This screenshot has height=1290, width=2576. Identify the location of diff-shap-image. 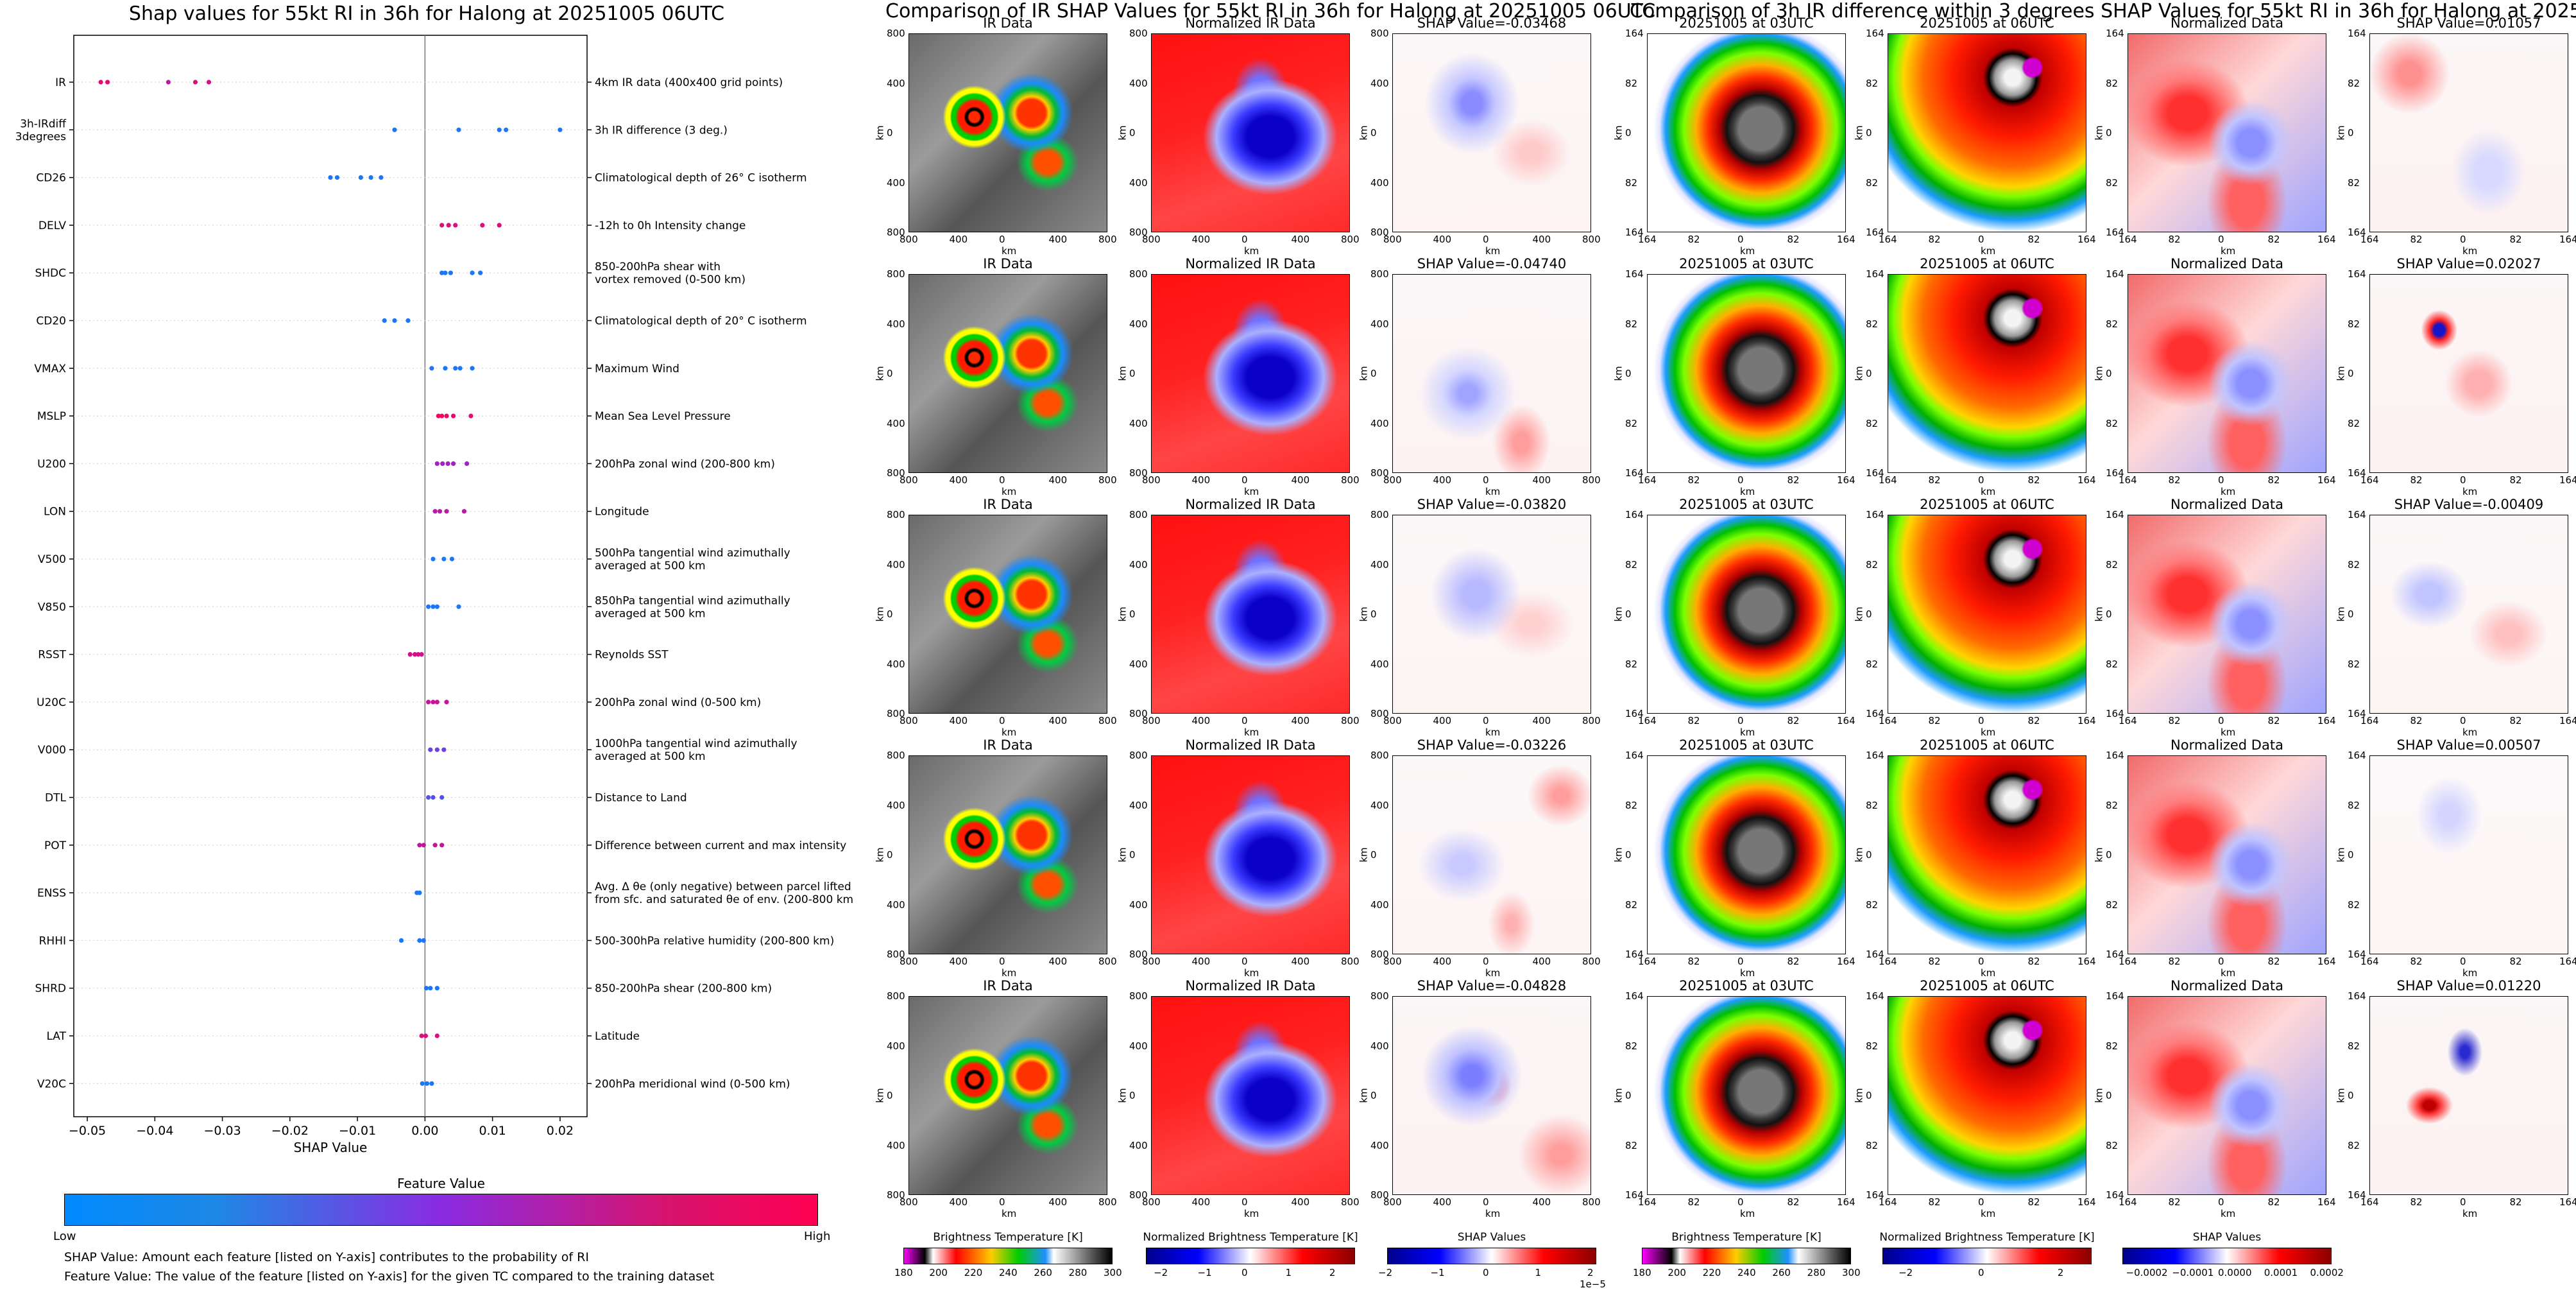
(2468, 854).